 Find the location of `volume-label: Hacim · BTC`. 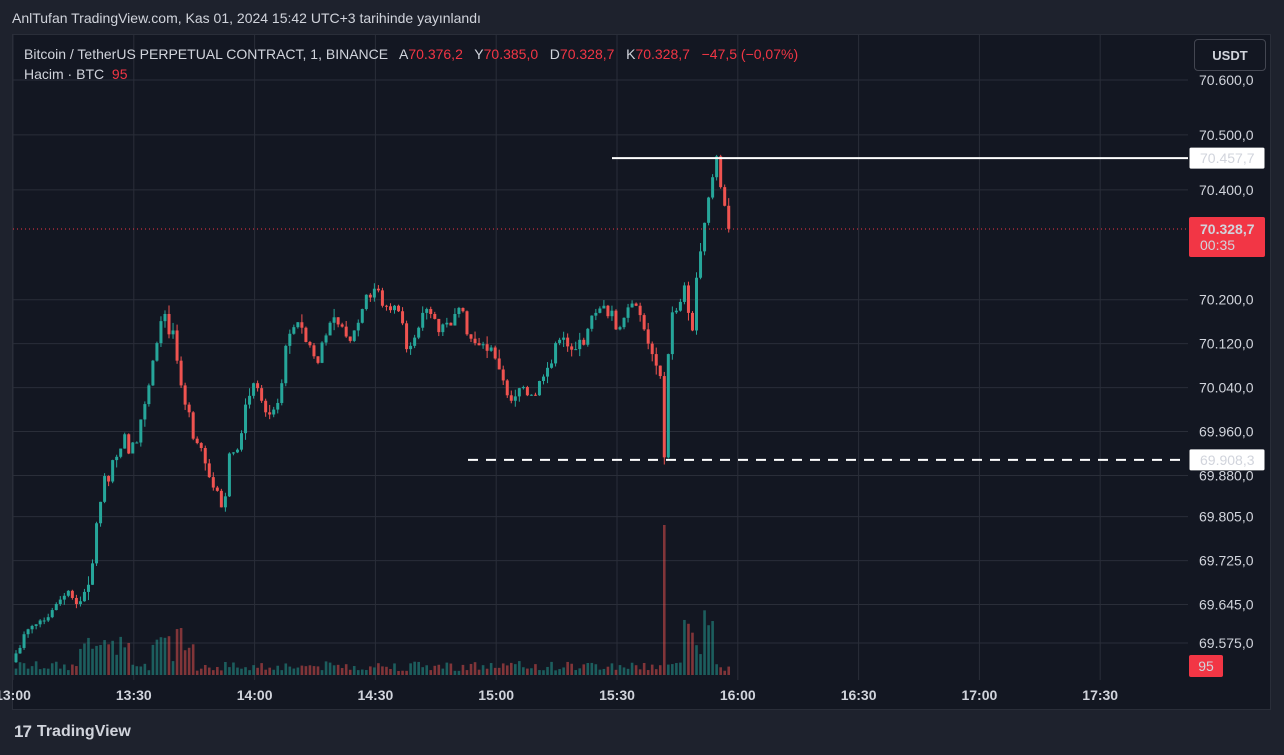

volume-label: Hacim · BTC is located at coordinates (64, 74).